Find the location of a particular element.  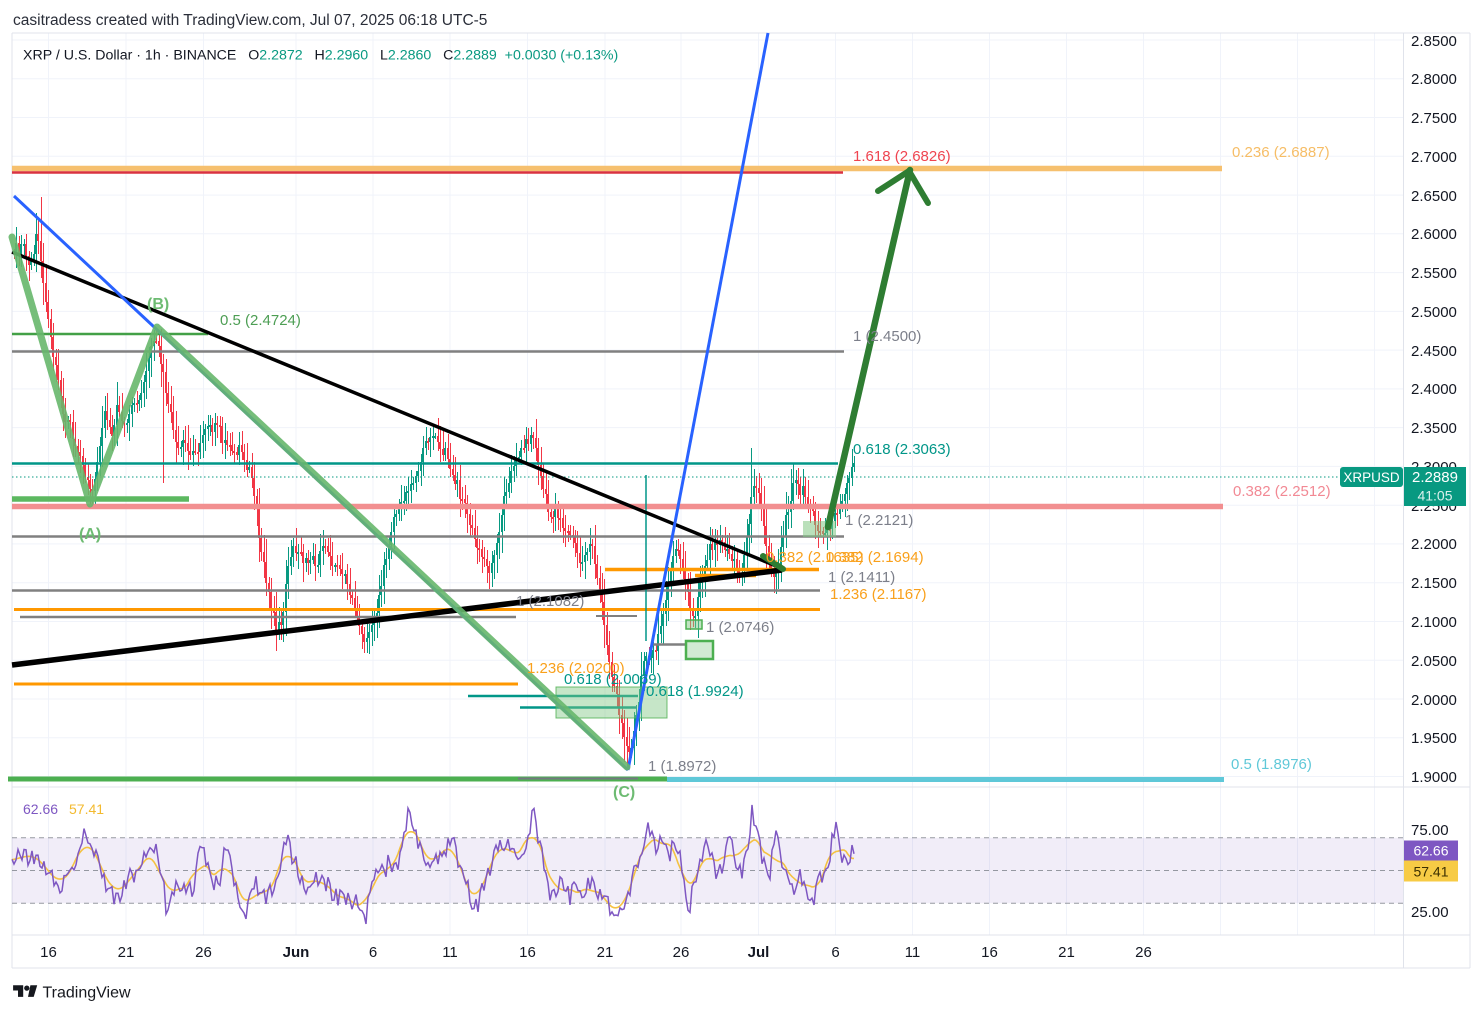

svg-text: Jun is located at coordinates (296, 952).